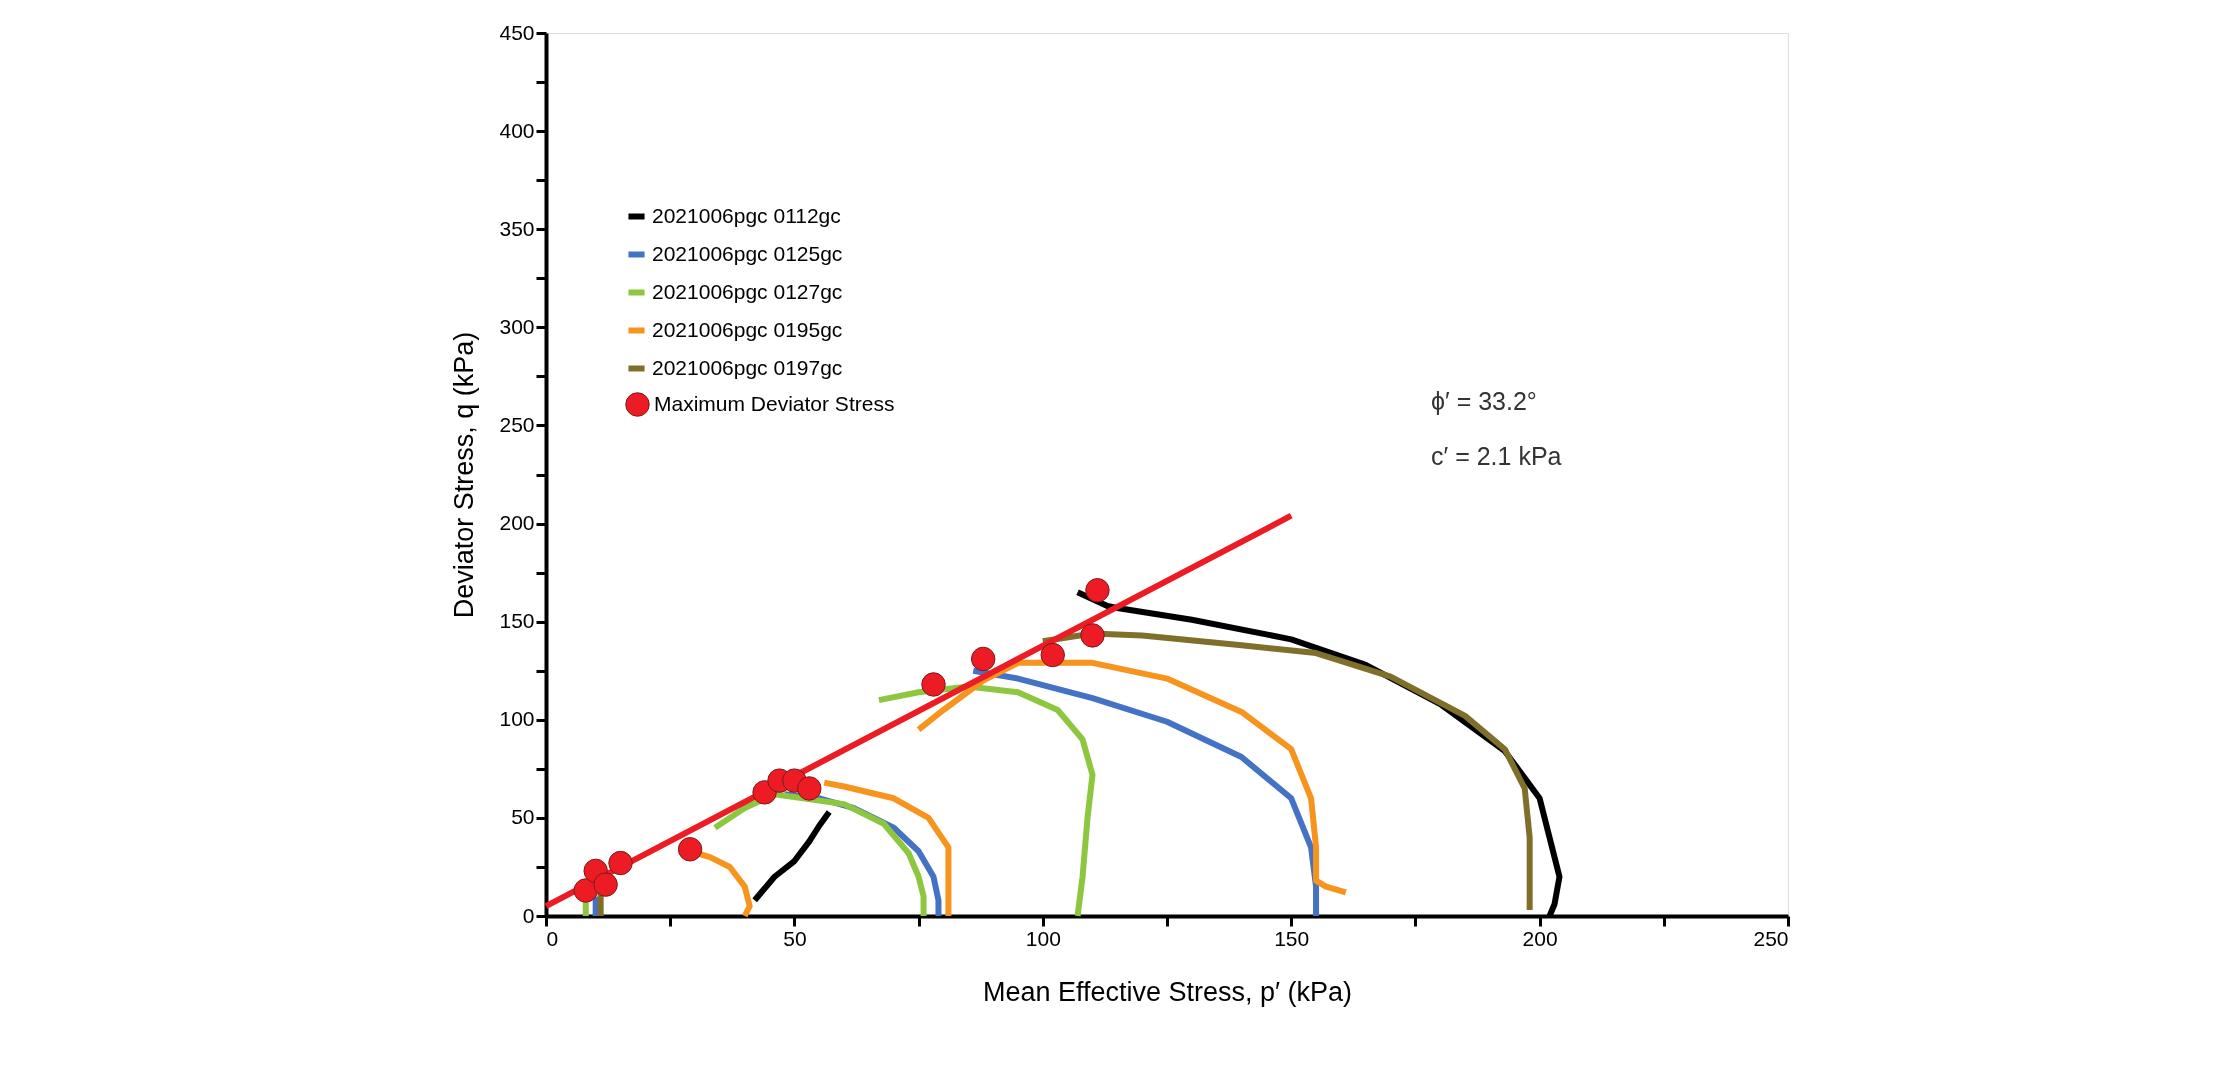 The image size is (2215, 1067). What do you see at coordinates (528, 915) in the screenshot?
I see `y-tick-label: 0` at bounding box center [528, 915].